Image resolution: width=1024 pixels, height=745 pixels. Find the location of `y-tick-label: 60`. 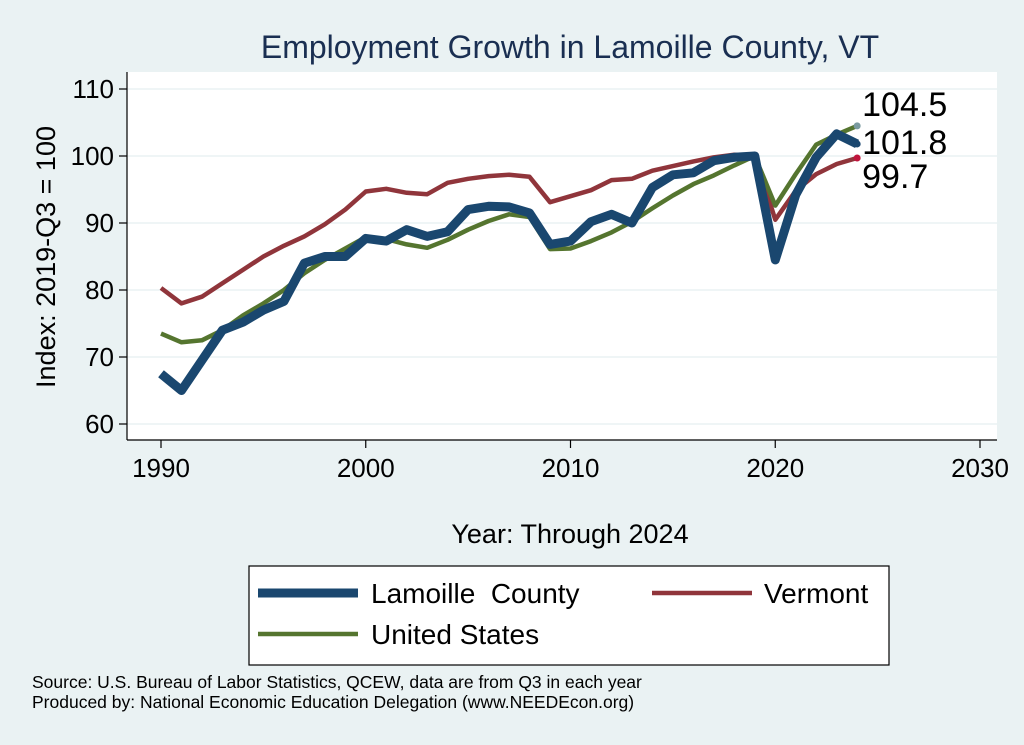

y-tick-label: 60 is located at coordinates (99, 424).